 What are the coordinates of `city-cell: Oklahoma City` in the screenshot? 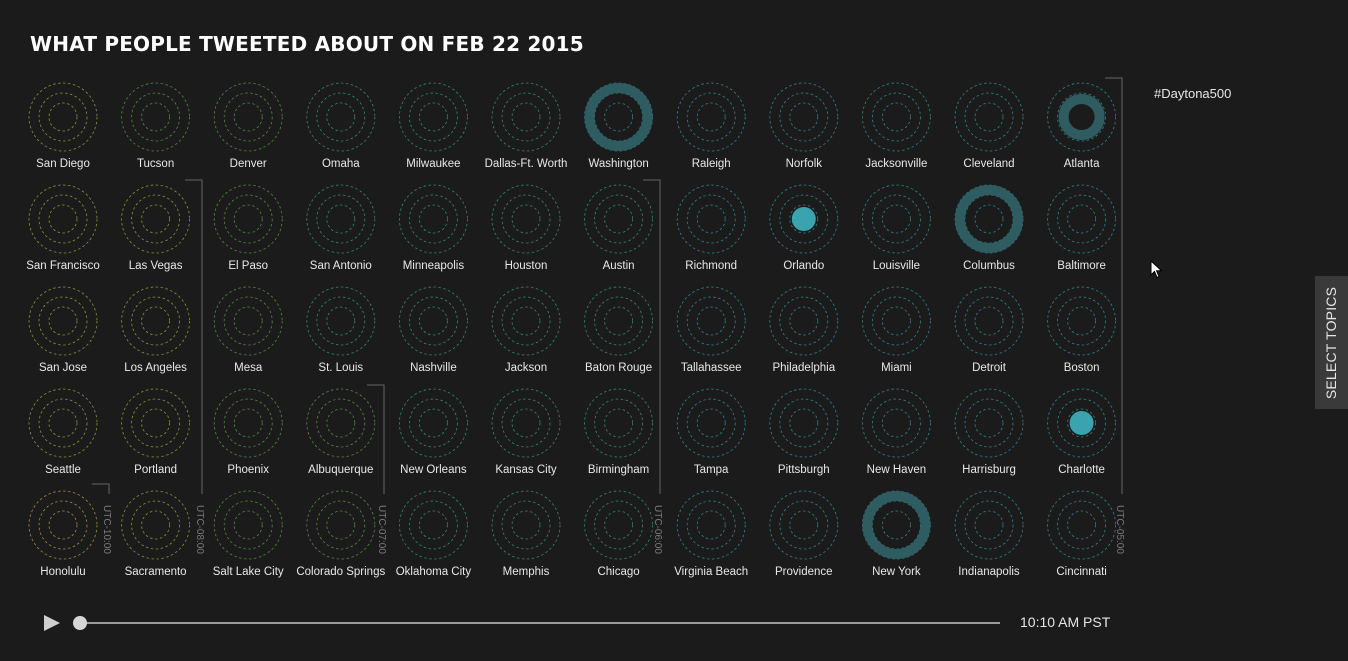 It's located at (434, 534).